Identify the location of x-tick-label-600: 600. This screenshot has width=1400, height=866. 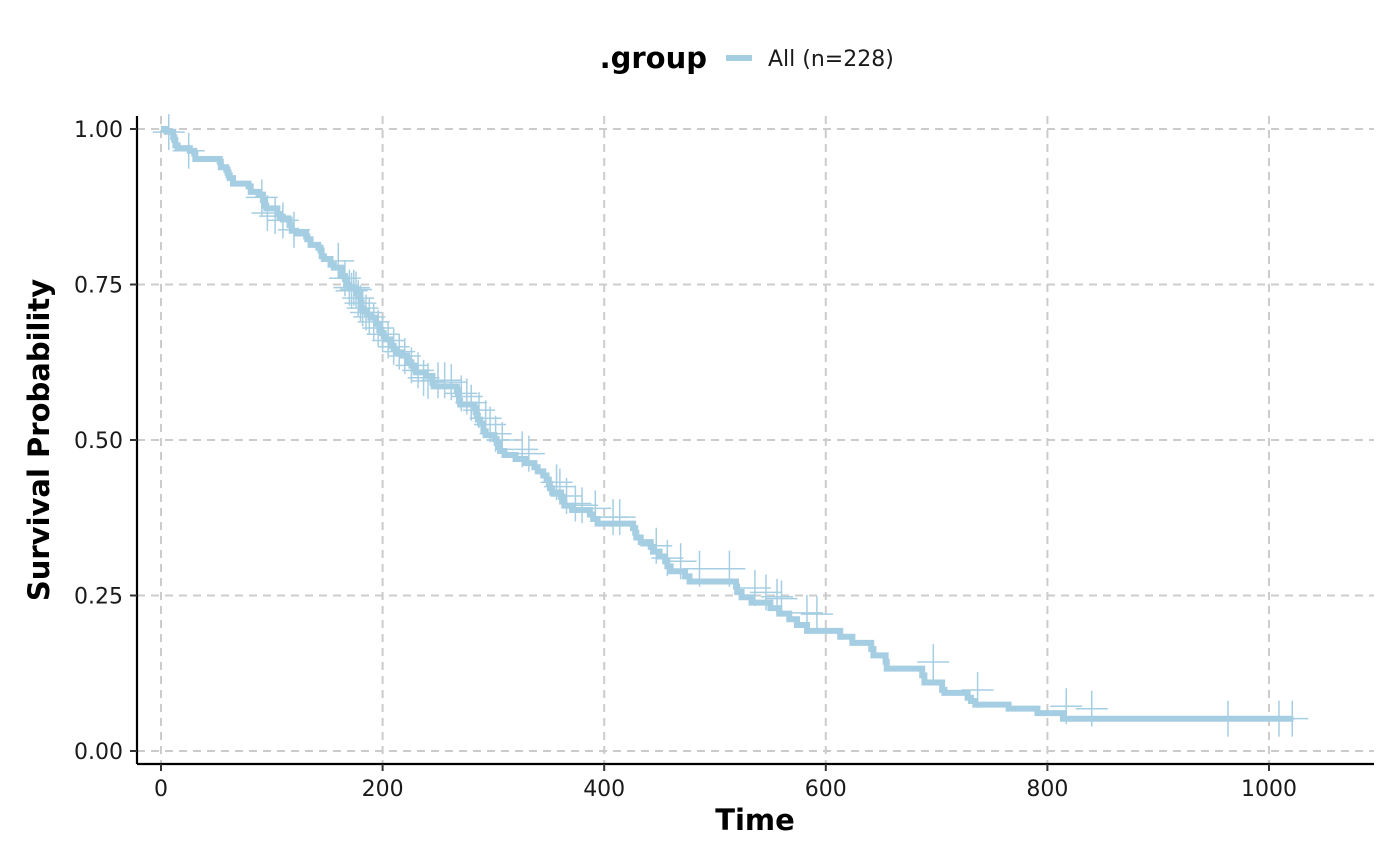
(826, 789).